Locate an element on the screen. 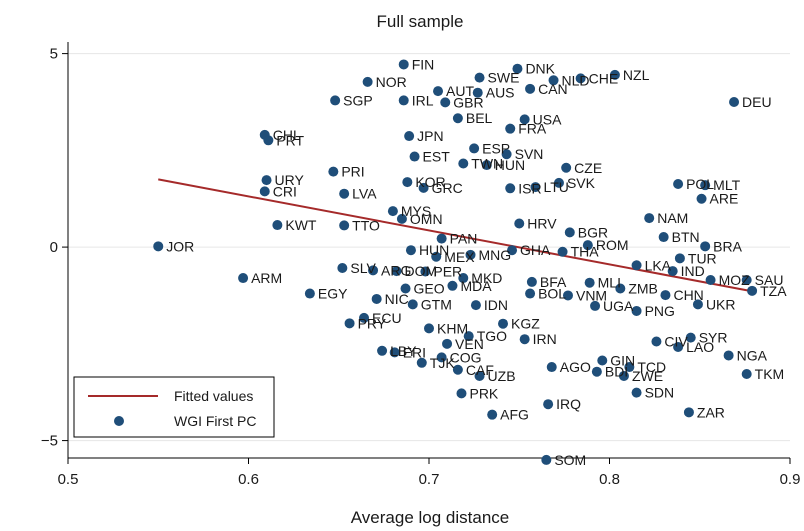 The height and width of the screenshot is (531, 804). point-label: ISR is located at coordinates (529, 188).